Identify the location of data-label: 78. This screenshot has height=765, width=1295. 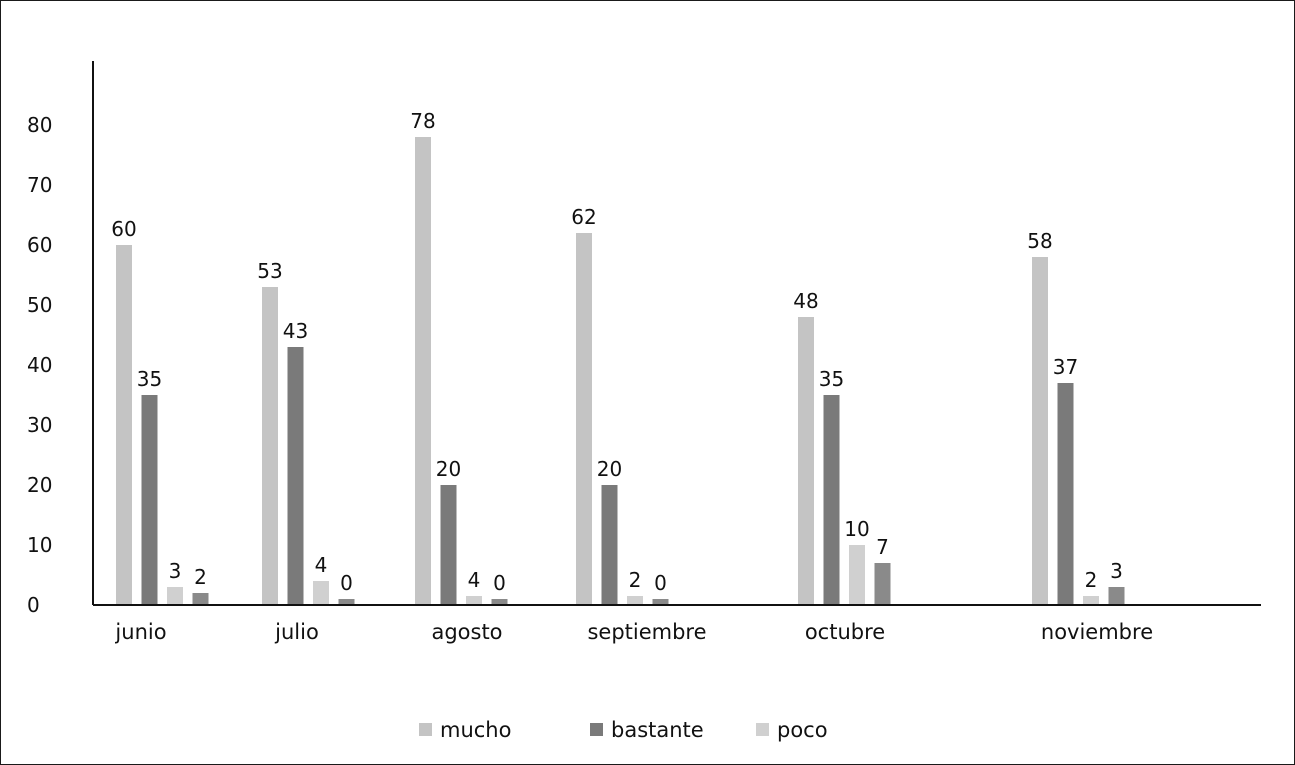
(422, 121).